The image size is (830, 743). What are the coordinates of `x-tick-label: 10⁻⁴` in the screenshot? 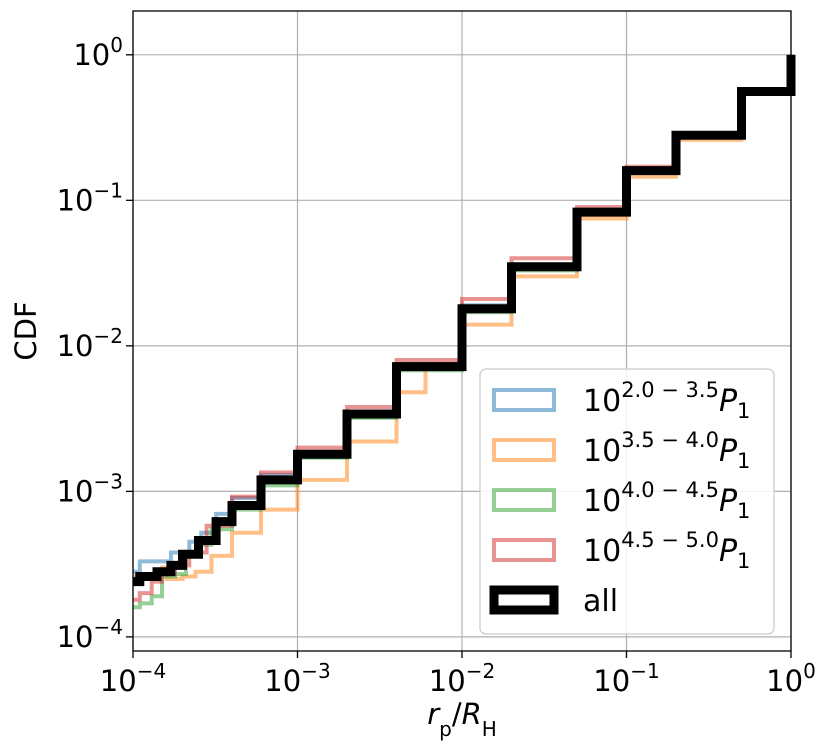 It's located at (133, 678).